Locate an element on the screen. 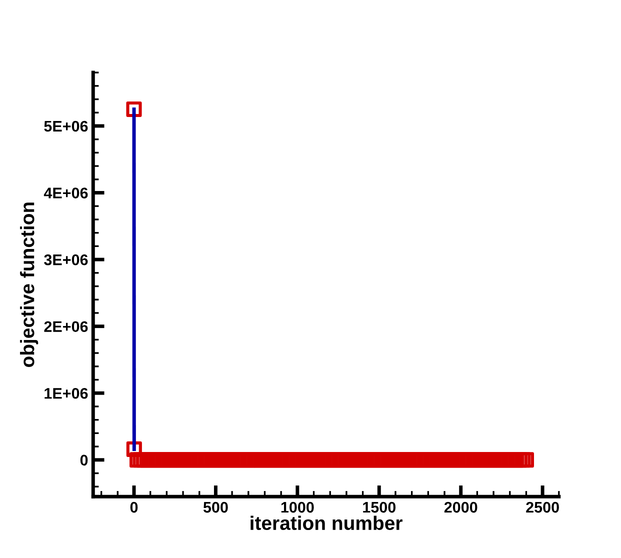 The image size is (621, 558). y-tick-label: 3E+06 is located at coordinates (66, 260).